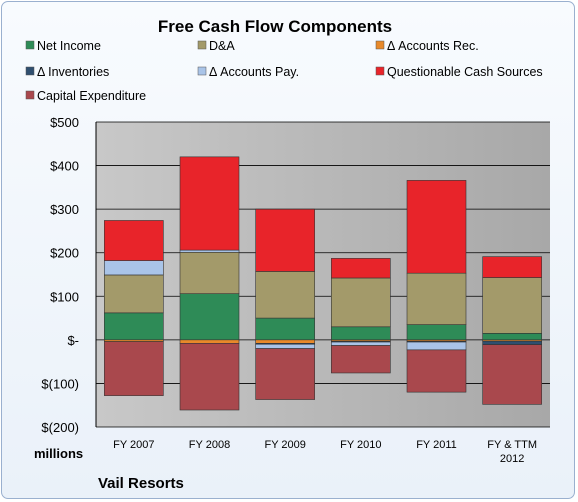  I want to click on bar-group-fy-2007, so click(134, 308).